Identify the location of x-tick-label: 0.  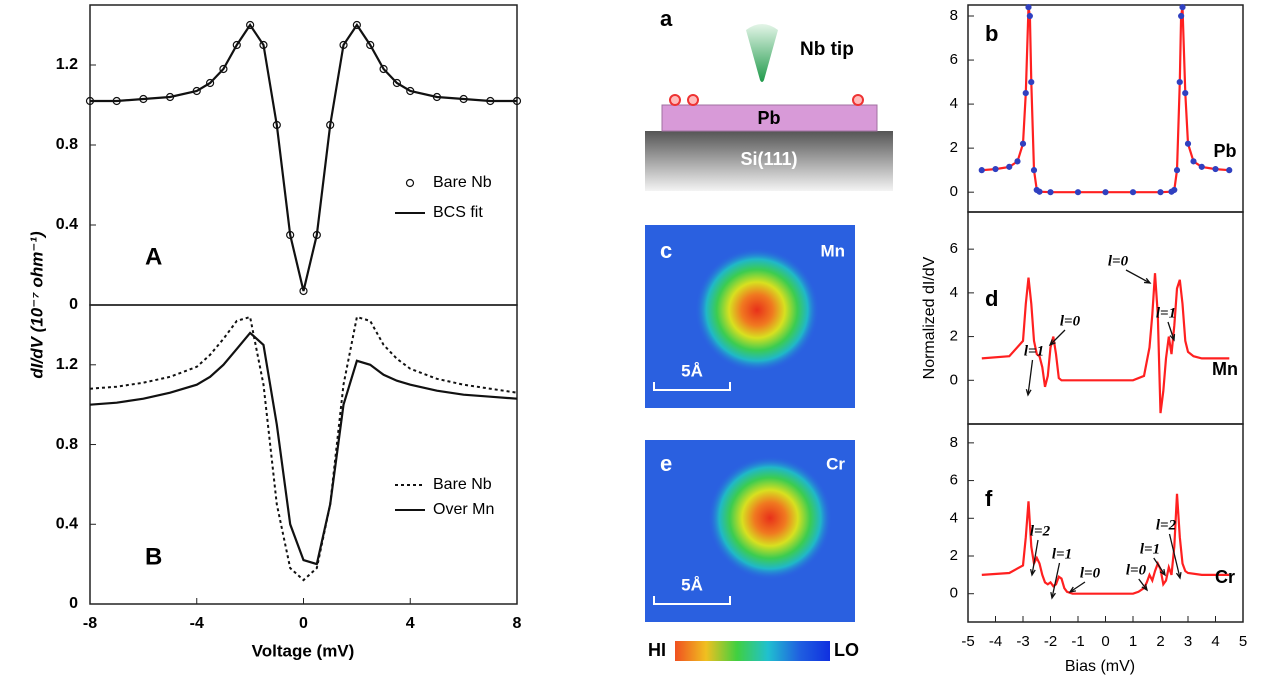
(303, 623).